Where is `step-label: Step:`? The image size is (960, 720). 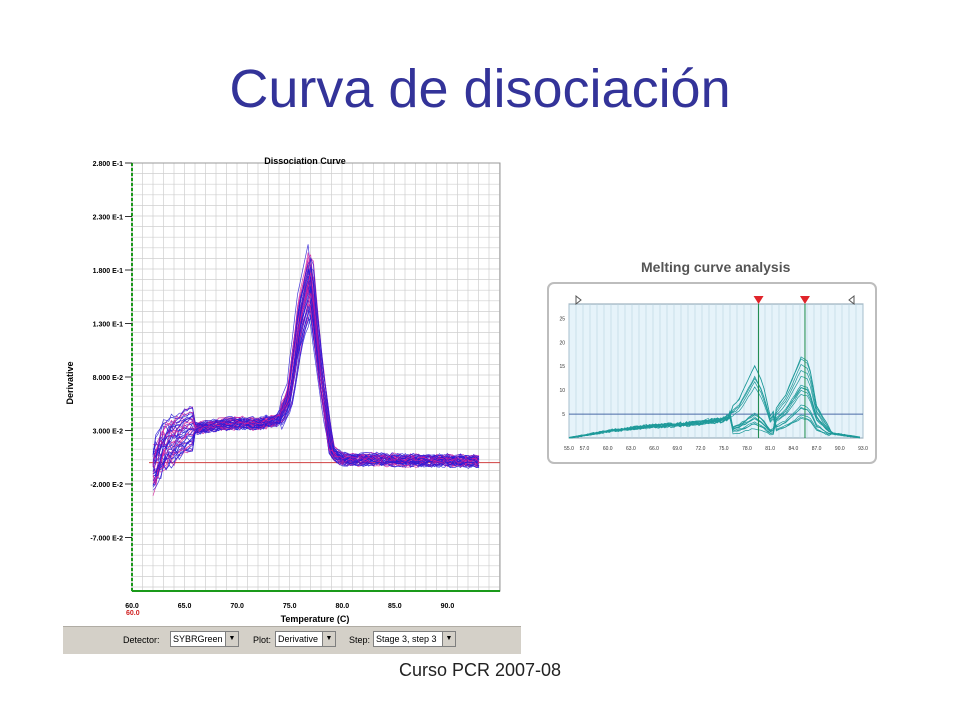 step-label: Step: is located at coordinates (360, 640).